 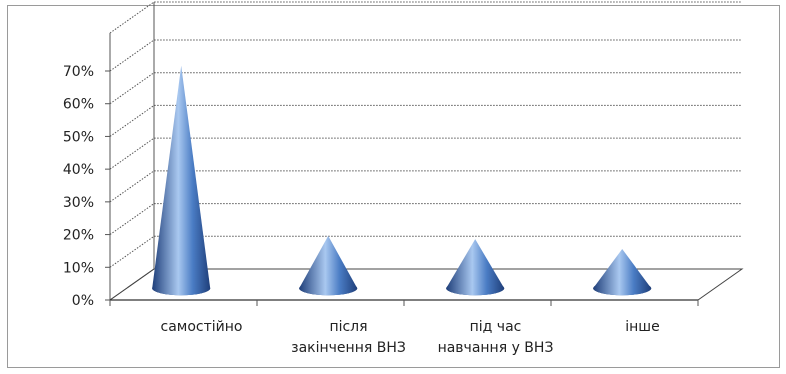 What do you see at coordinates (496, 327) in the screenshot?
I see `category-label: під час` at bounding box center [496, 327].